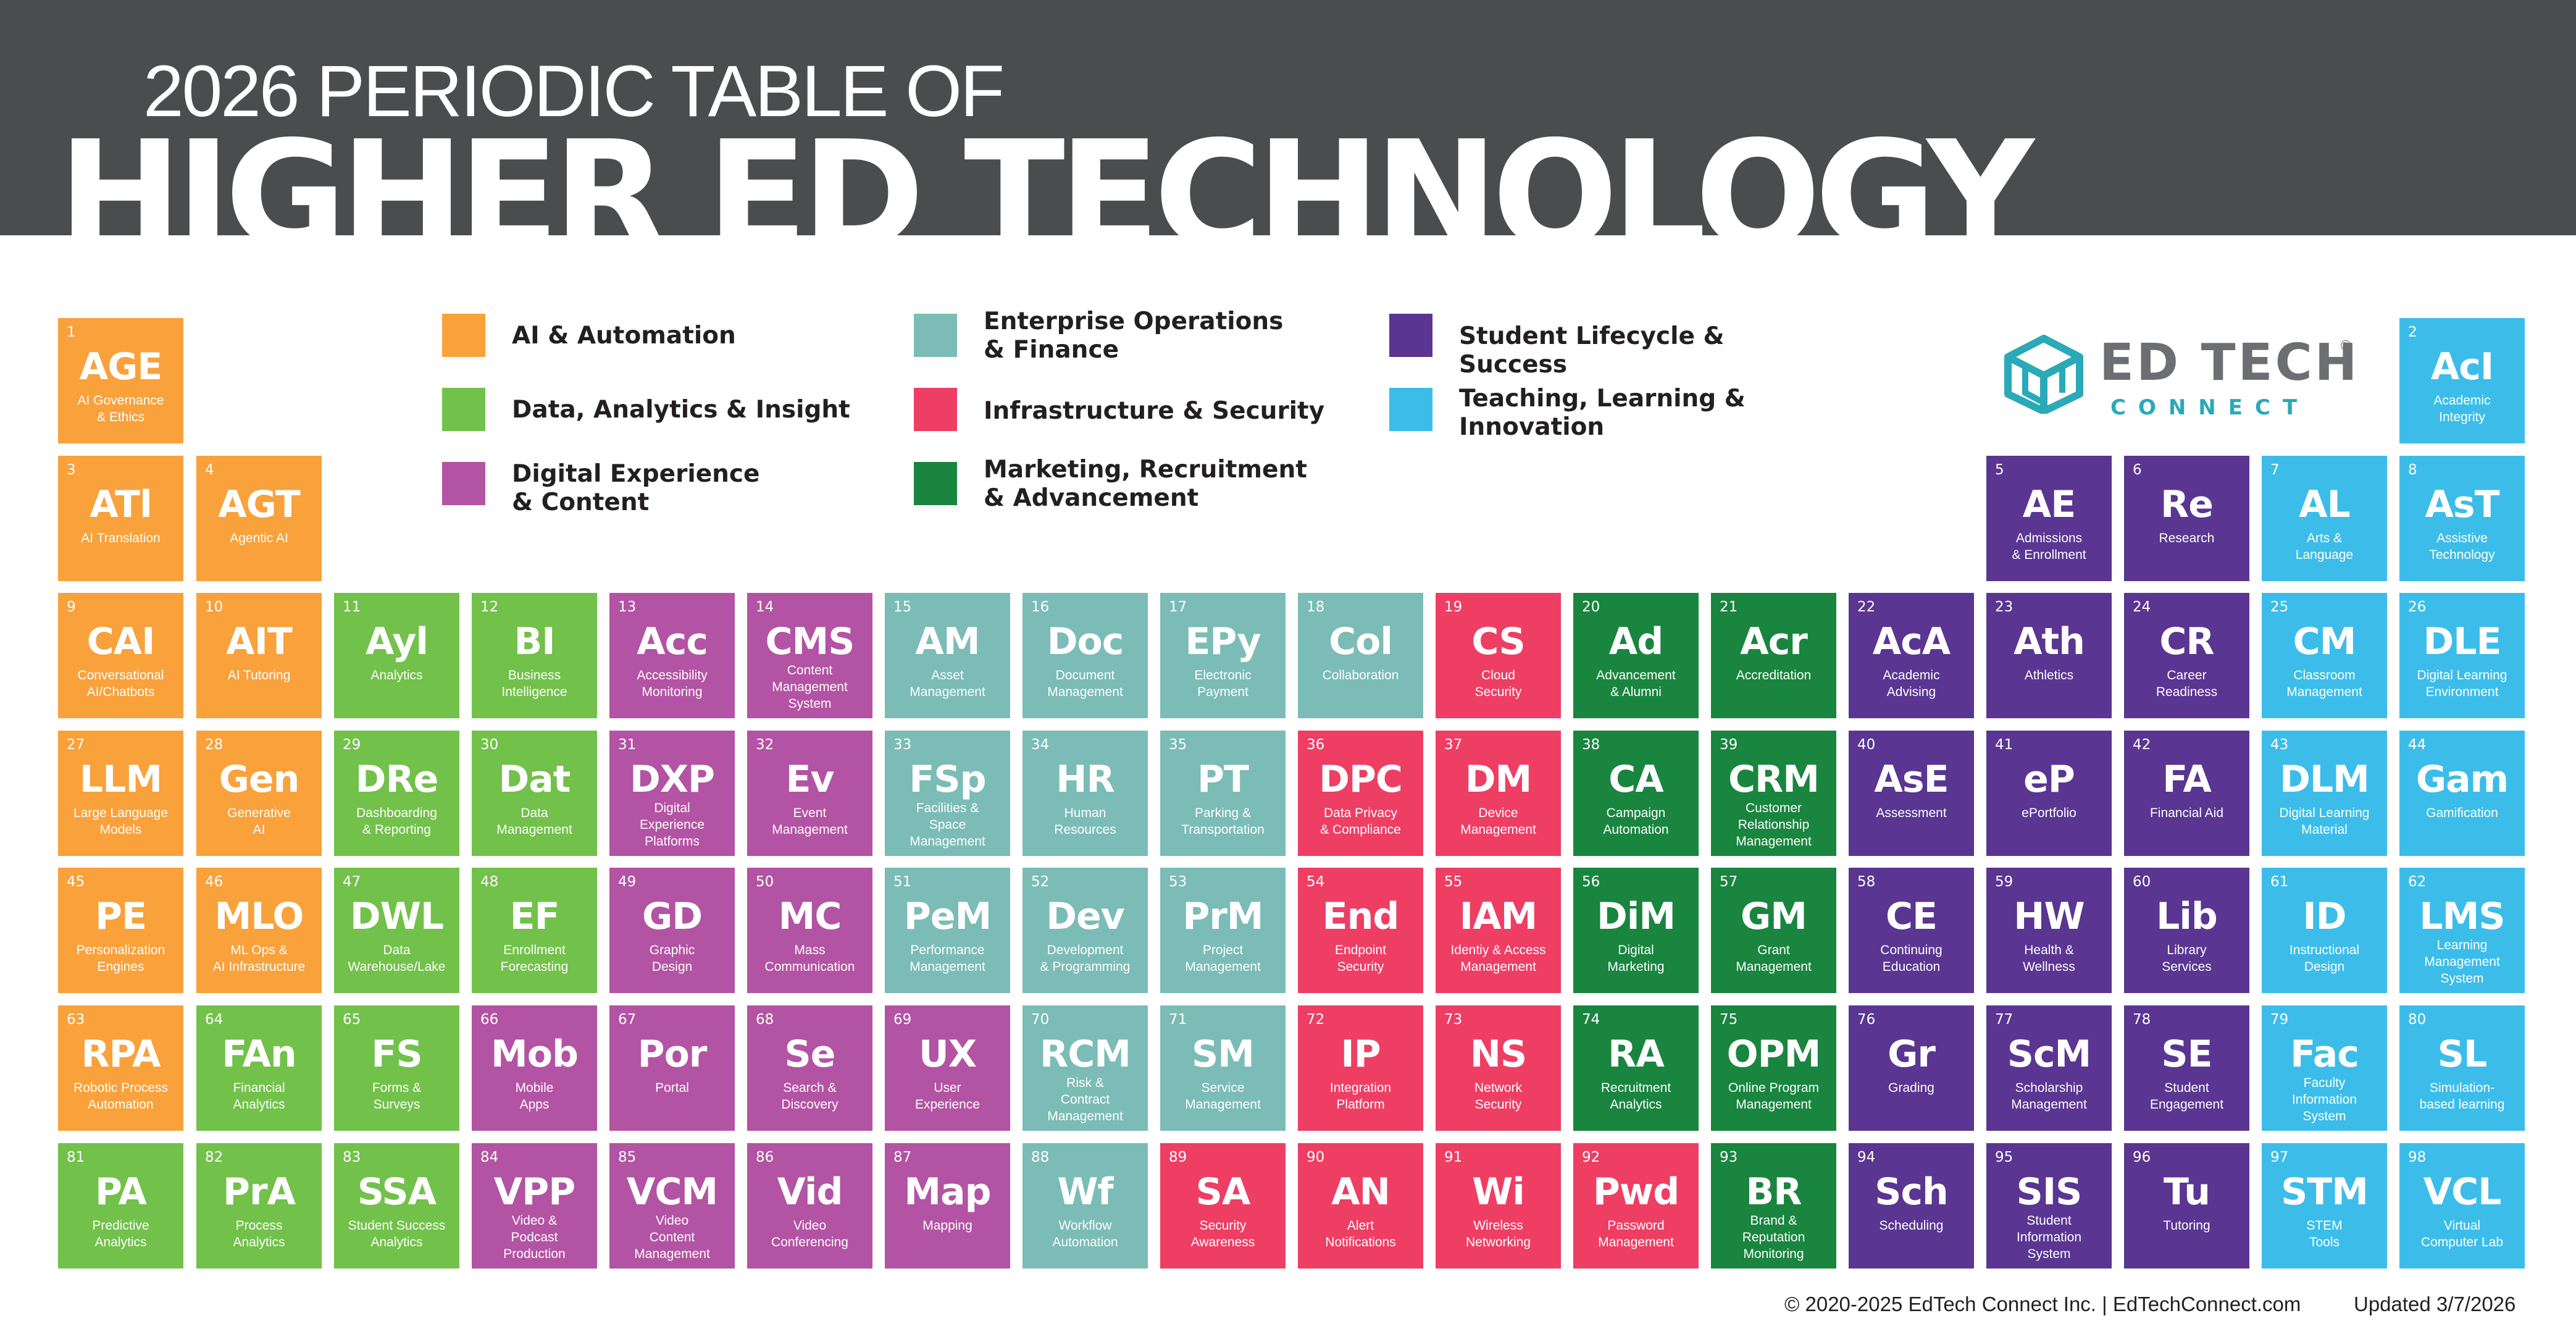 This screenshot has width=2576, height=1342. What do you see at coordinates (1498, 821) in the screenshot?
I see `element-name: Device Management` at bounding box center [1498, 821].